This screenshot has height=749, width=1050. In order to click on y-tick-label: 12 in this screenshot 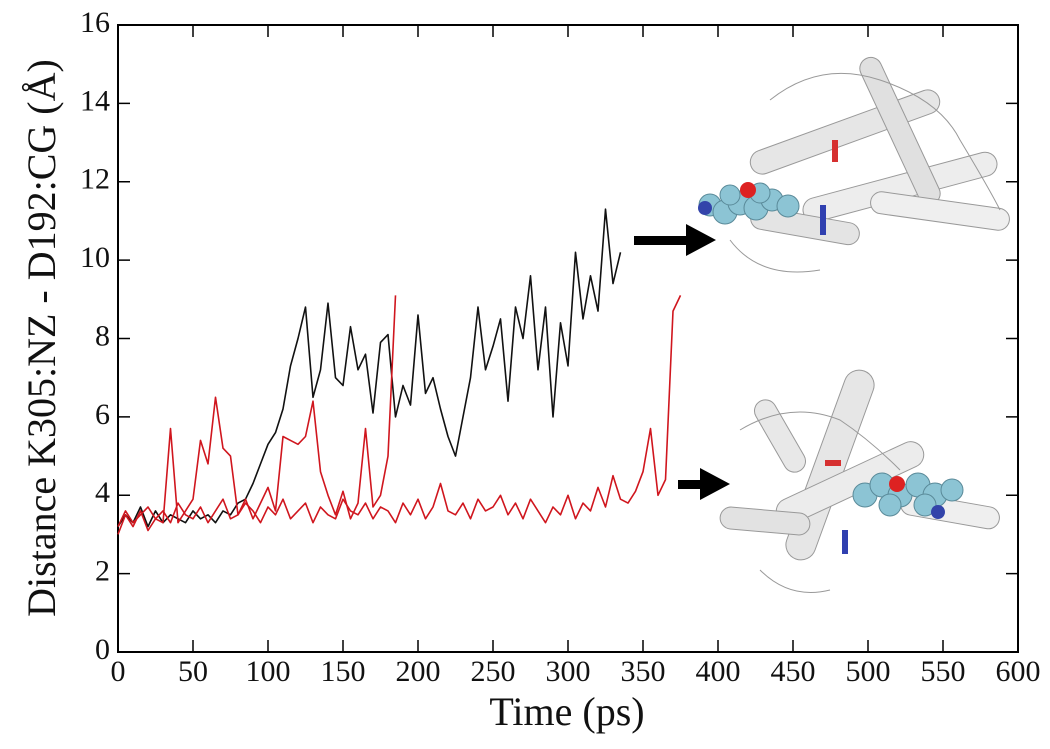, I will do `click(95, 179)`.